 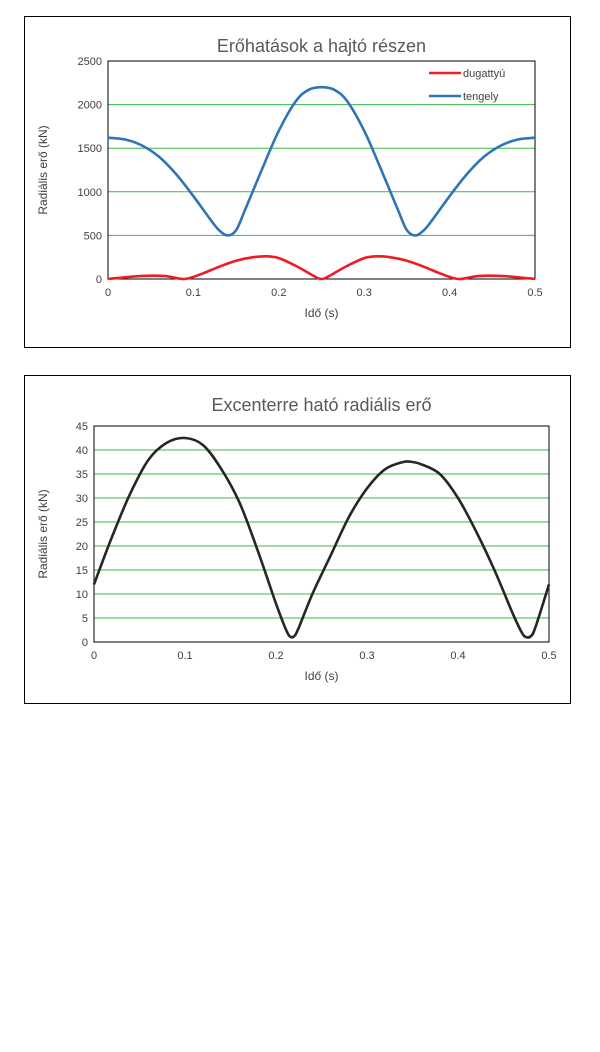 What do you see at coordinates (82, 451) in the screenshot?
I see `y-tick-label: 40` at bounding box center [82, 451].